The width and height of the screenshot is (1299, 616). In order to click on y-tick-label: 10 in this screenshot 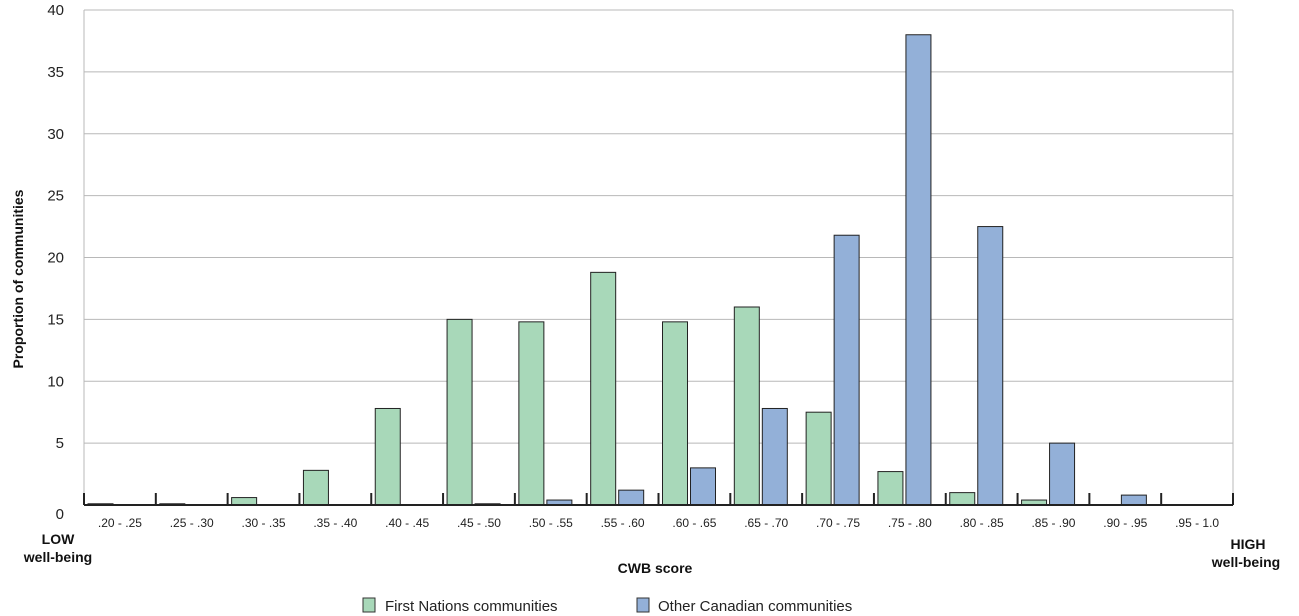, I will do `click(55, 381)`.